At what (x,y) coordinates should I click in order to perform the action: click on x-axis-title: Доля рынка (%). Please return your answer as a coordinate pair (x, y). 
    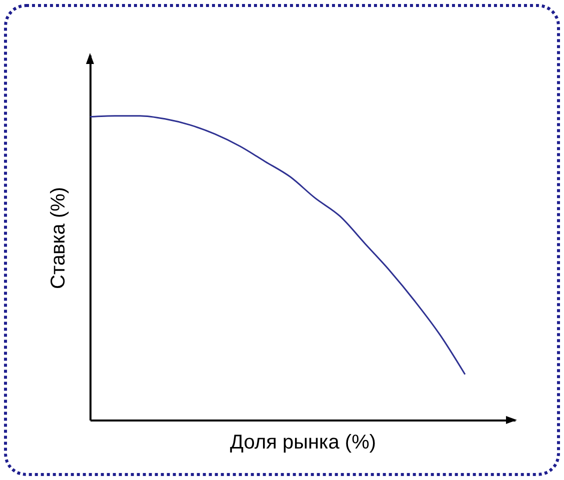
    Looking at the image, I should click on (303, 443).